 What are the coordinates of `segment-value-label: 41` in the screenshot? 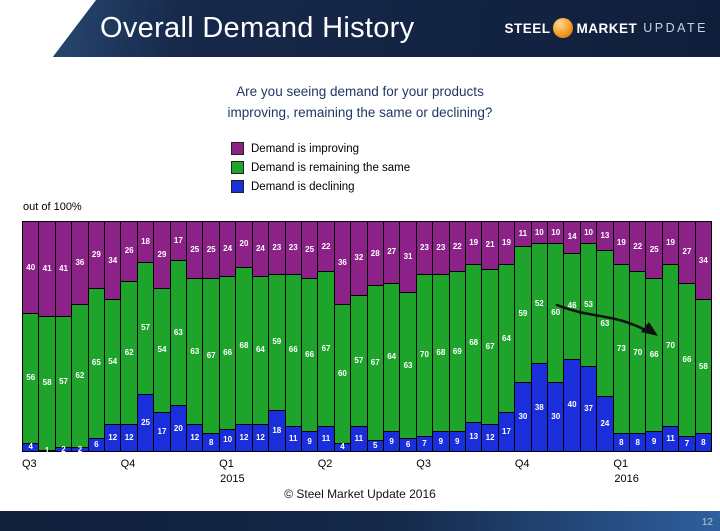 It's located at (63, 268).